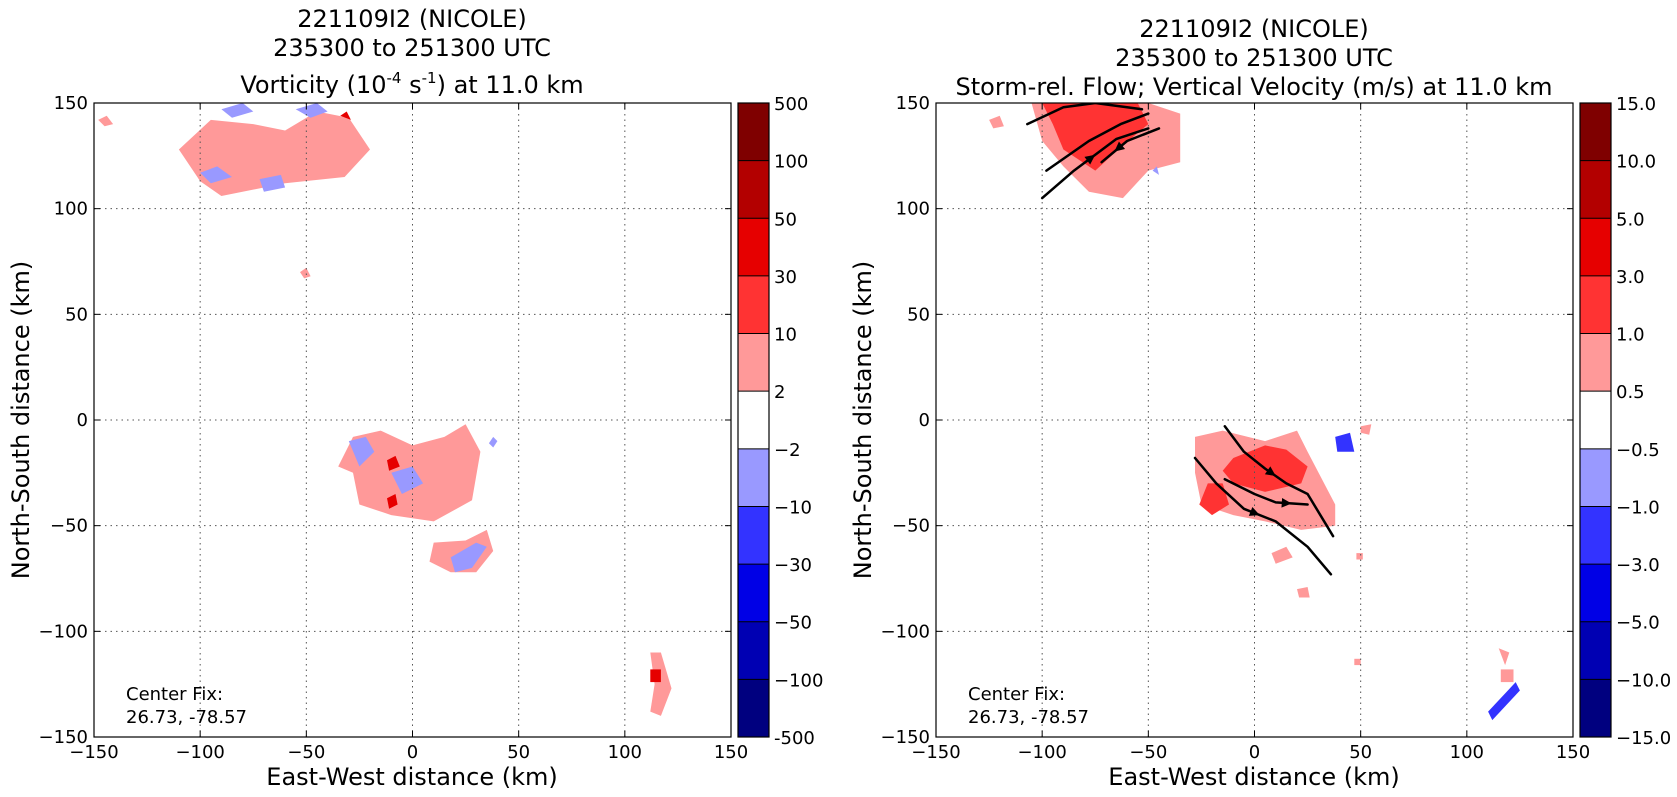 The width and height of the screenshot is (1677, 797). What do you see at coordinates (411, 85) in the screenshot?
I see `title-mid: s` at bounding box center [411, 85].